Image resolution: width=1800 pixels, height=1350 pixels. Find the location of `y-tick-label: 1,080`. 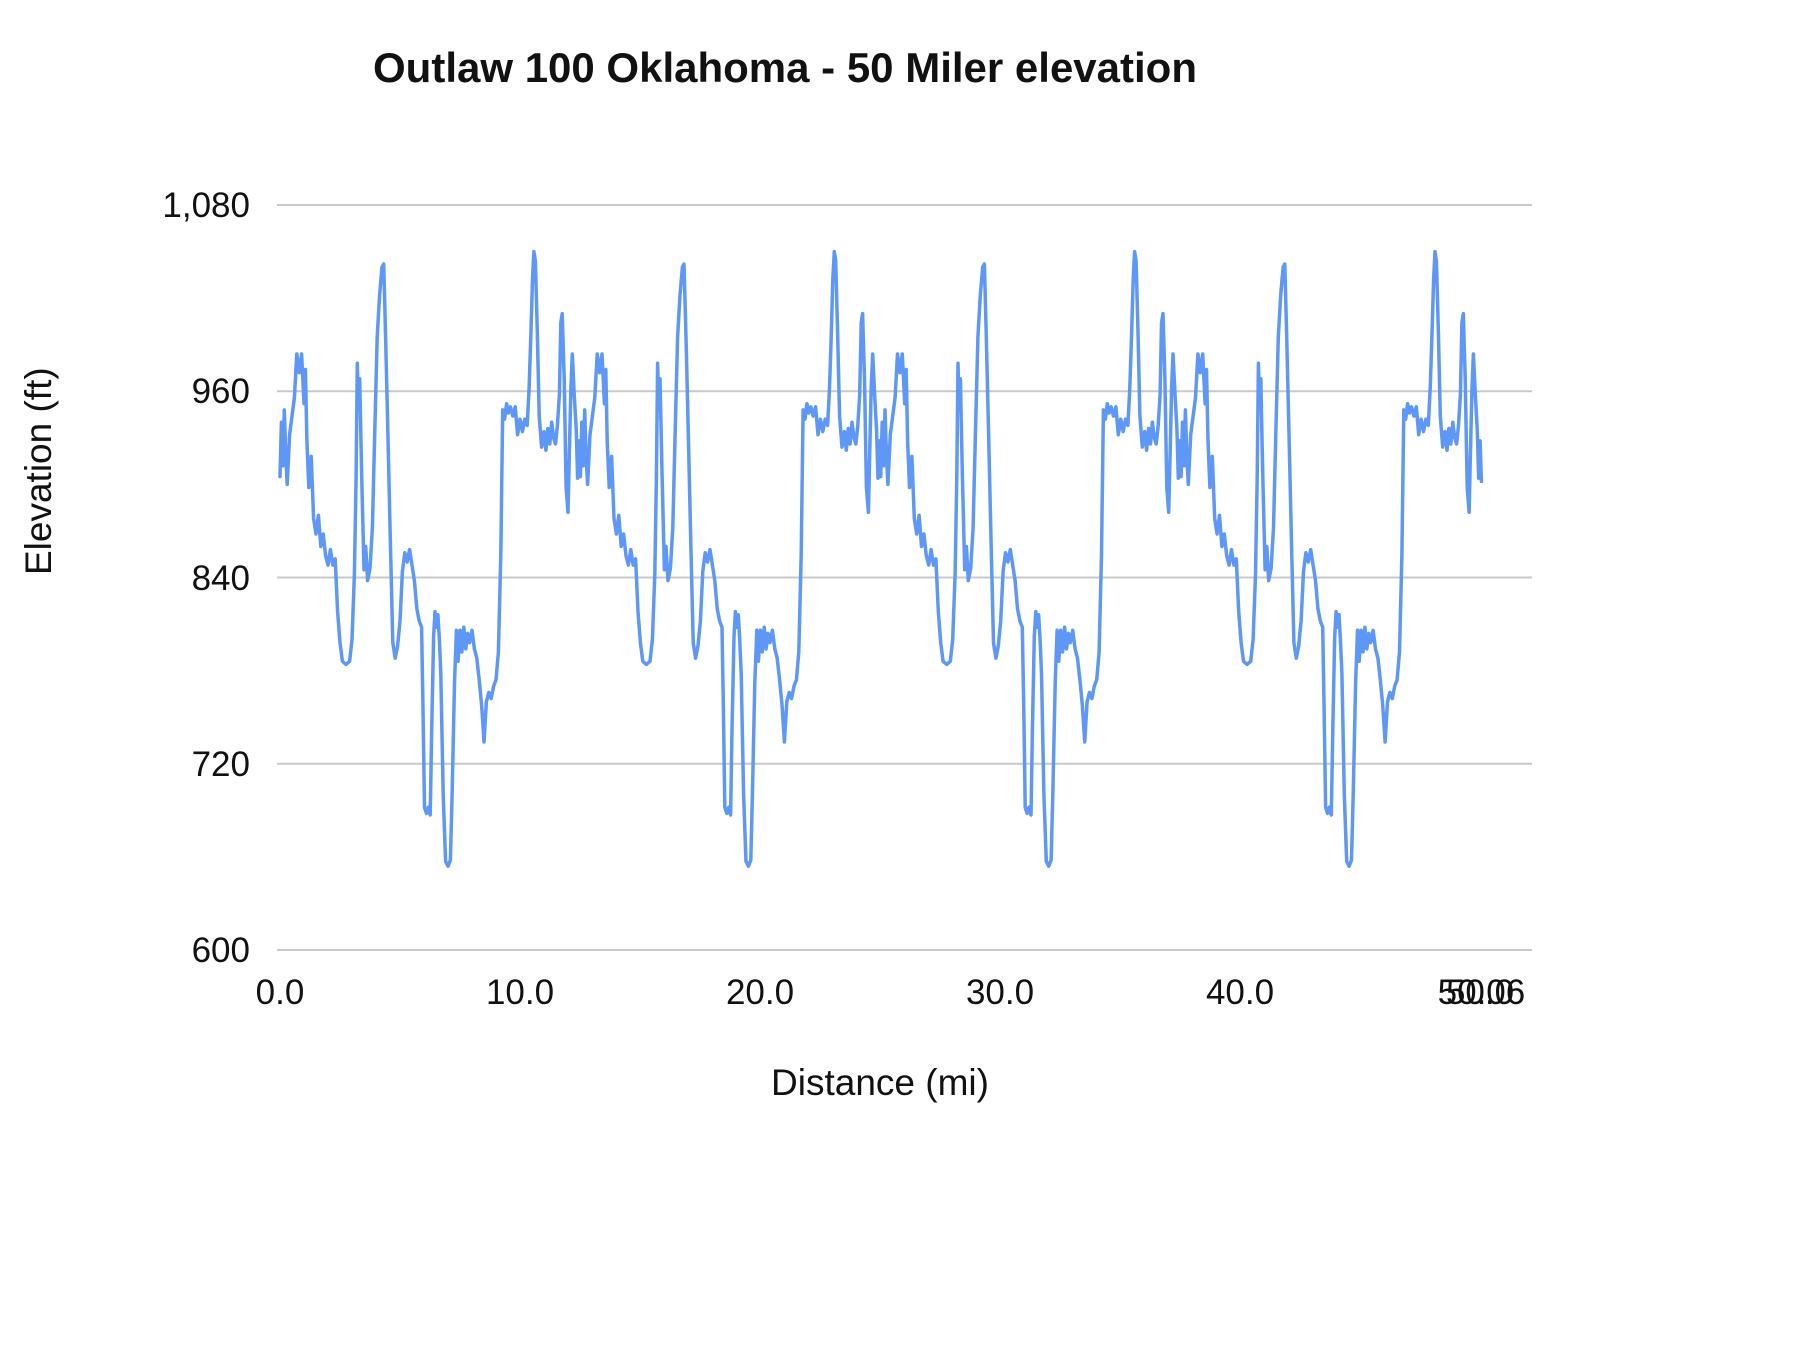

y-tick-label: 1,080 is located at coordinates (206, 205).